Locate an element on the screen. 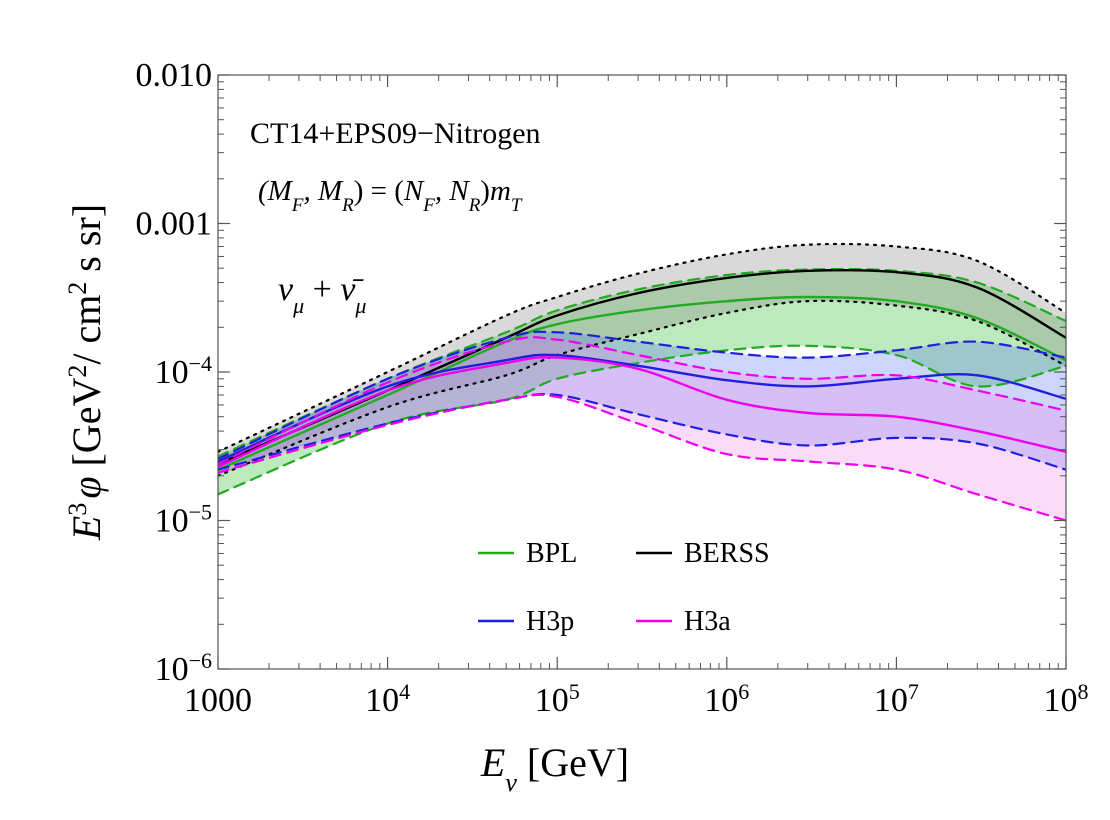 The height and width of the screenshot is (820, 1110). annotation-pdf: CT14+EPS09−Nitrogen is located at coordinates (395, 133).